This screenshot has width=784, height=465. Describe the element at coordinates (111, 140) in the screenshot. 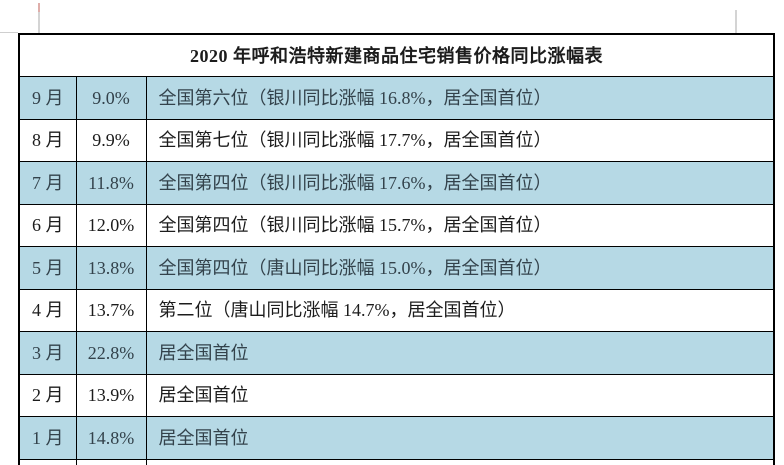

I see `value-cell: 9.9%` at that location.